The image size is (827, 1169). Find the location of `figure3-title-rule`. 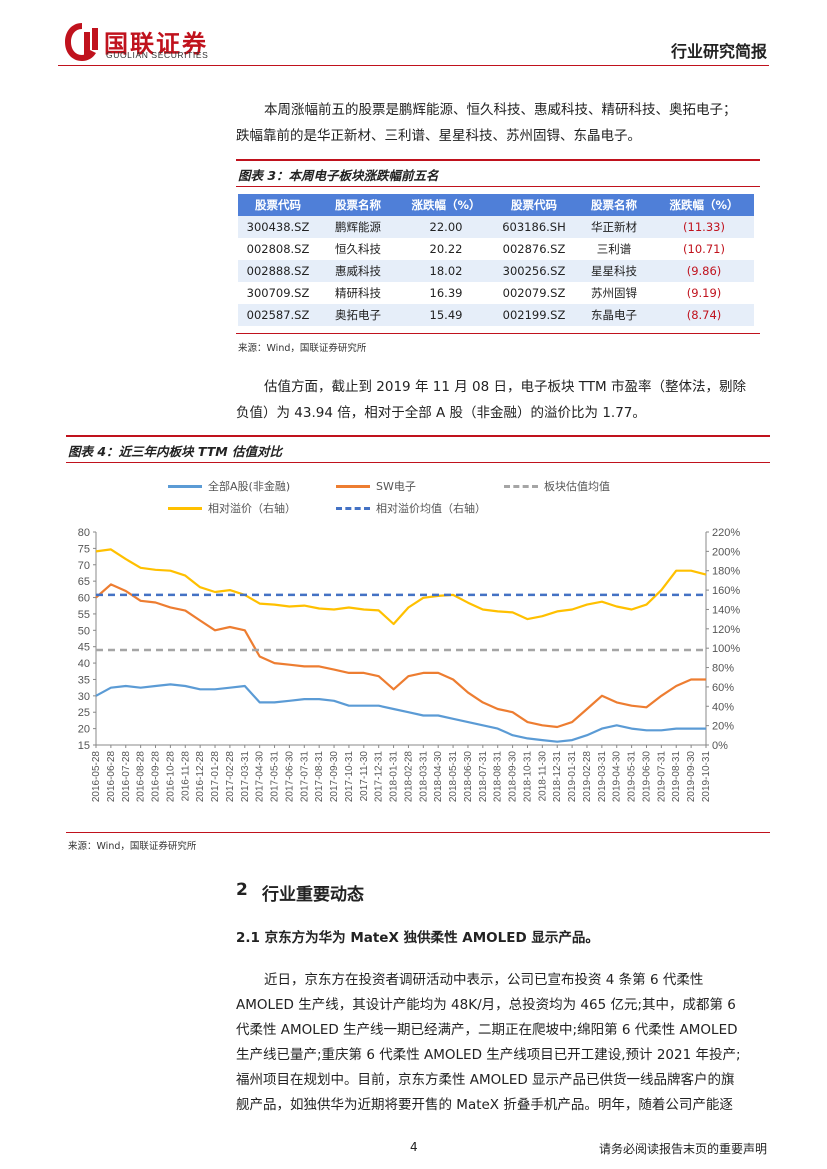

figure3-title-rule is located at coordinates (498, 186).